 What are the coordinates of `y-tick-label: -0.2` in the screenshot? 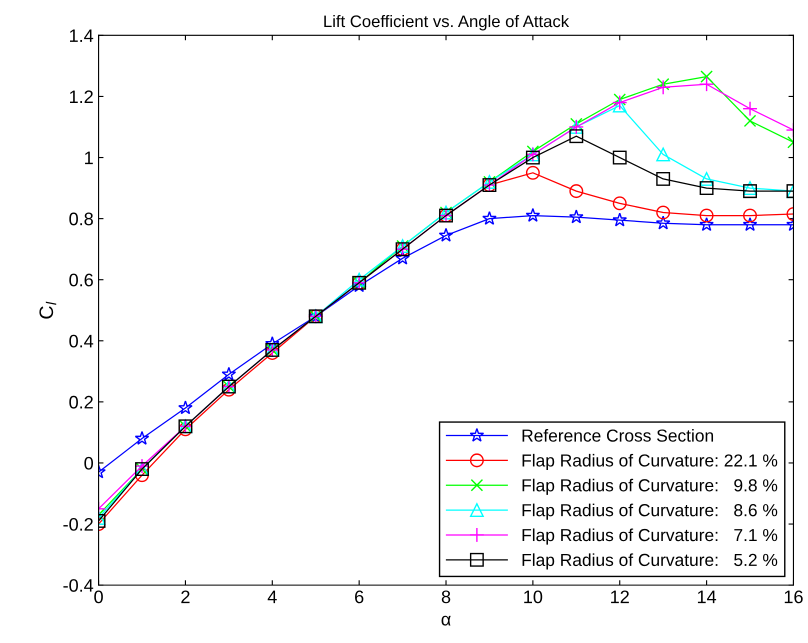 It's located at (78, 524).